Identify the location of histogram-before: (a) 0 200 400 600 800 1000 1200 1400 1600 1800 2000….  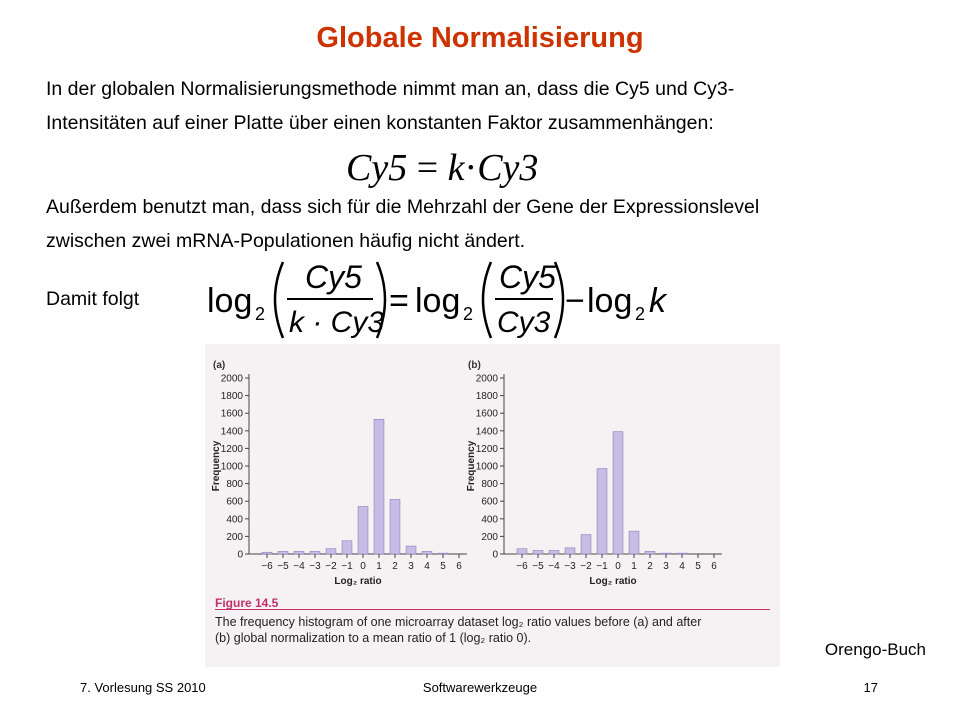
(339, 473).